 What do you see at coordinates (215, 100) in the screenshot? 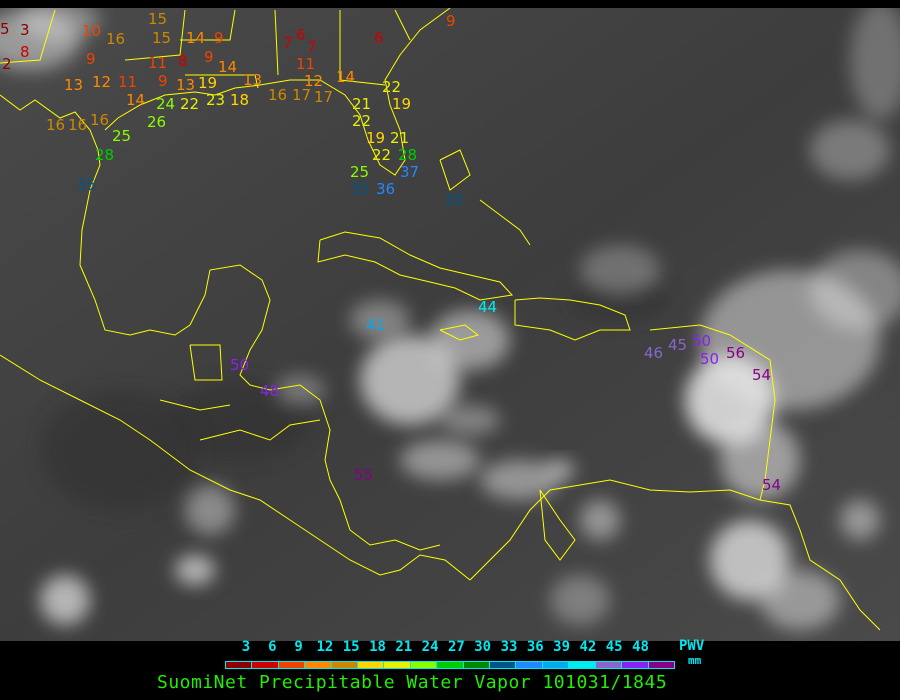
I see `station-pwv-label: 23` at bounding box center [215, 100].